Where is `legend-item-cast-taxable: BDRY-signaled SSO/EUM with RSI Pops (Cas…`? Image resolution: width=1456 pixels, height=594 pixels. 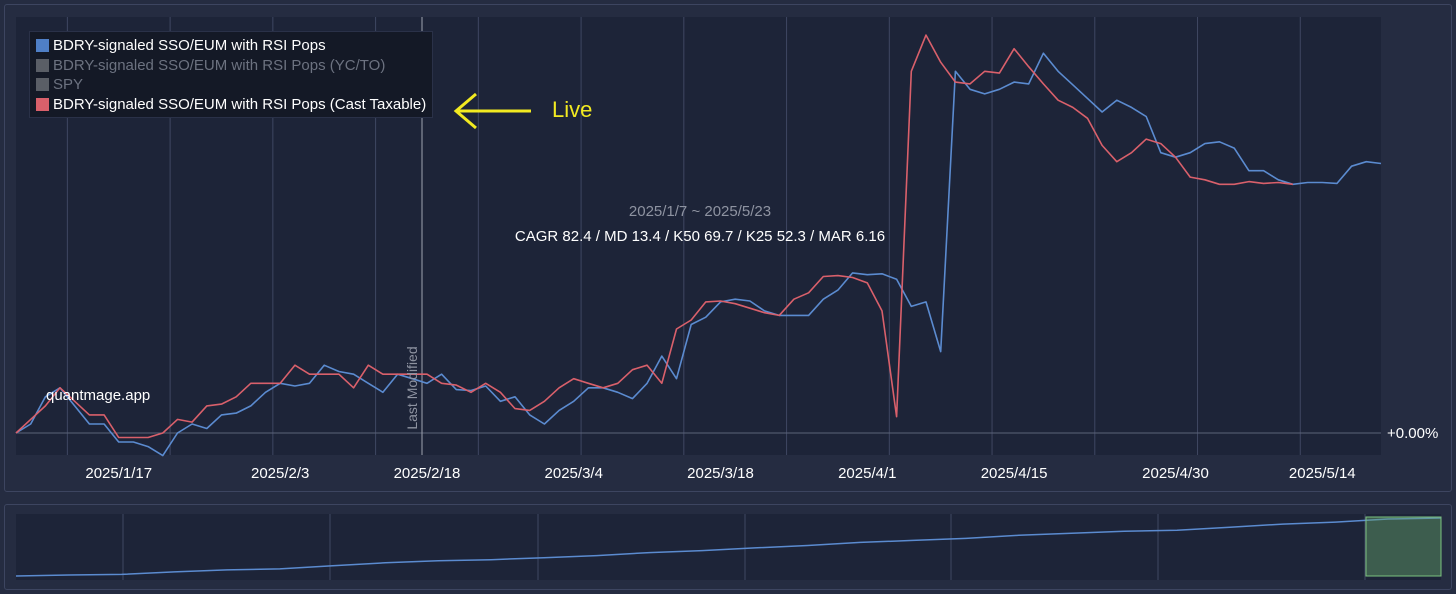
legend-item-cast-taxable: BDRY-signaled SSO/EUM with RSI Pops (Cas… is located at coordinates (231, 105).